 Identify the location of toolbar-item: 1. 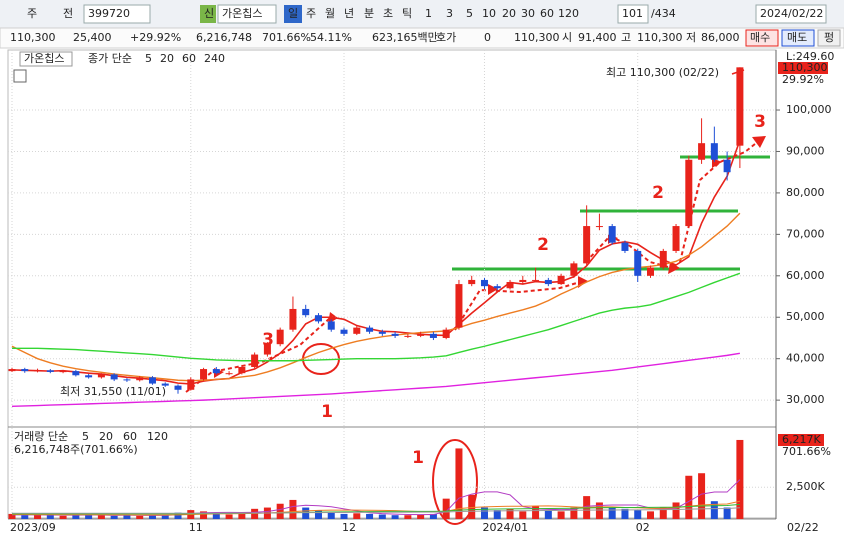
(428, 13).